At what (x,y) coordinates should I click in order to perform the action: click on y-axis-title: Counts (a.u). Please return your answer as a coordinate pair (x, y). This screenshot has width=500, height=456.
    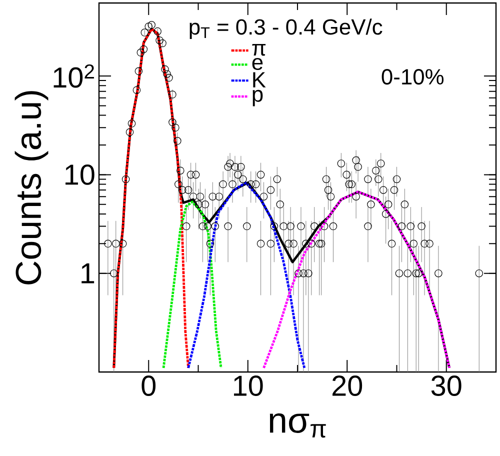
    Looking at the image, I should click on (31, 187).